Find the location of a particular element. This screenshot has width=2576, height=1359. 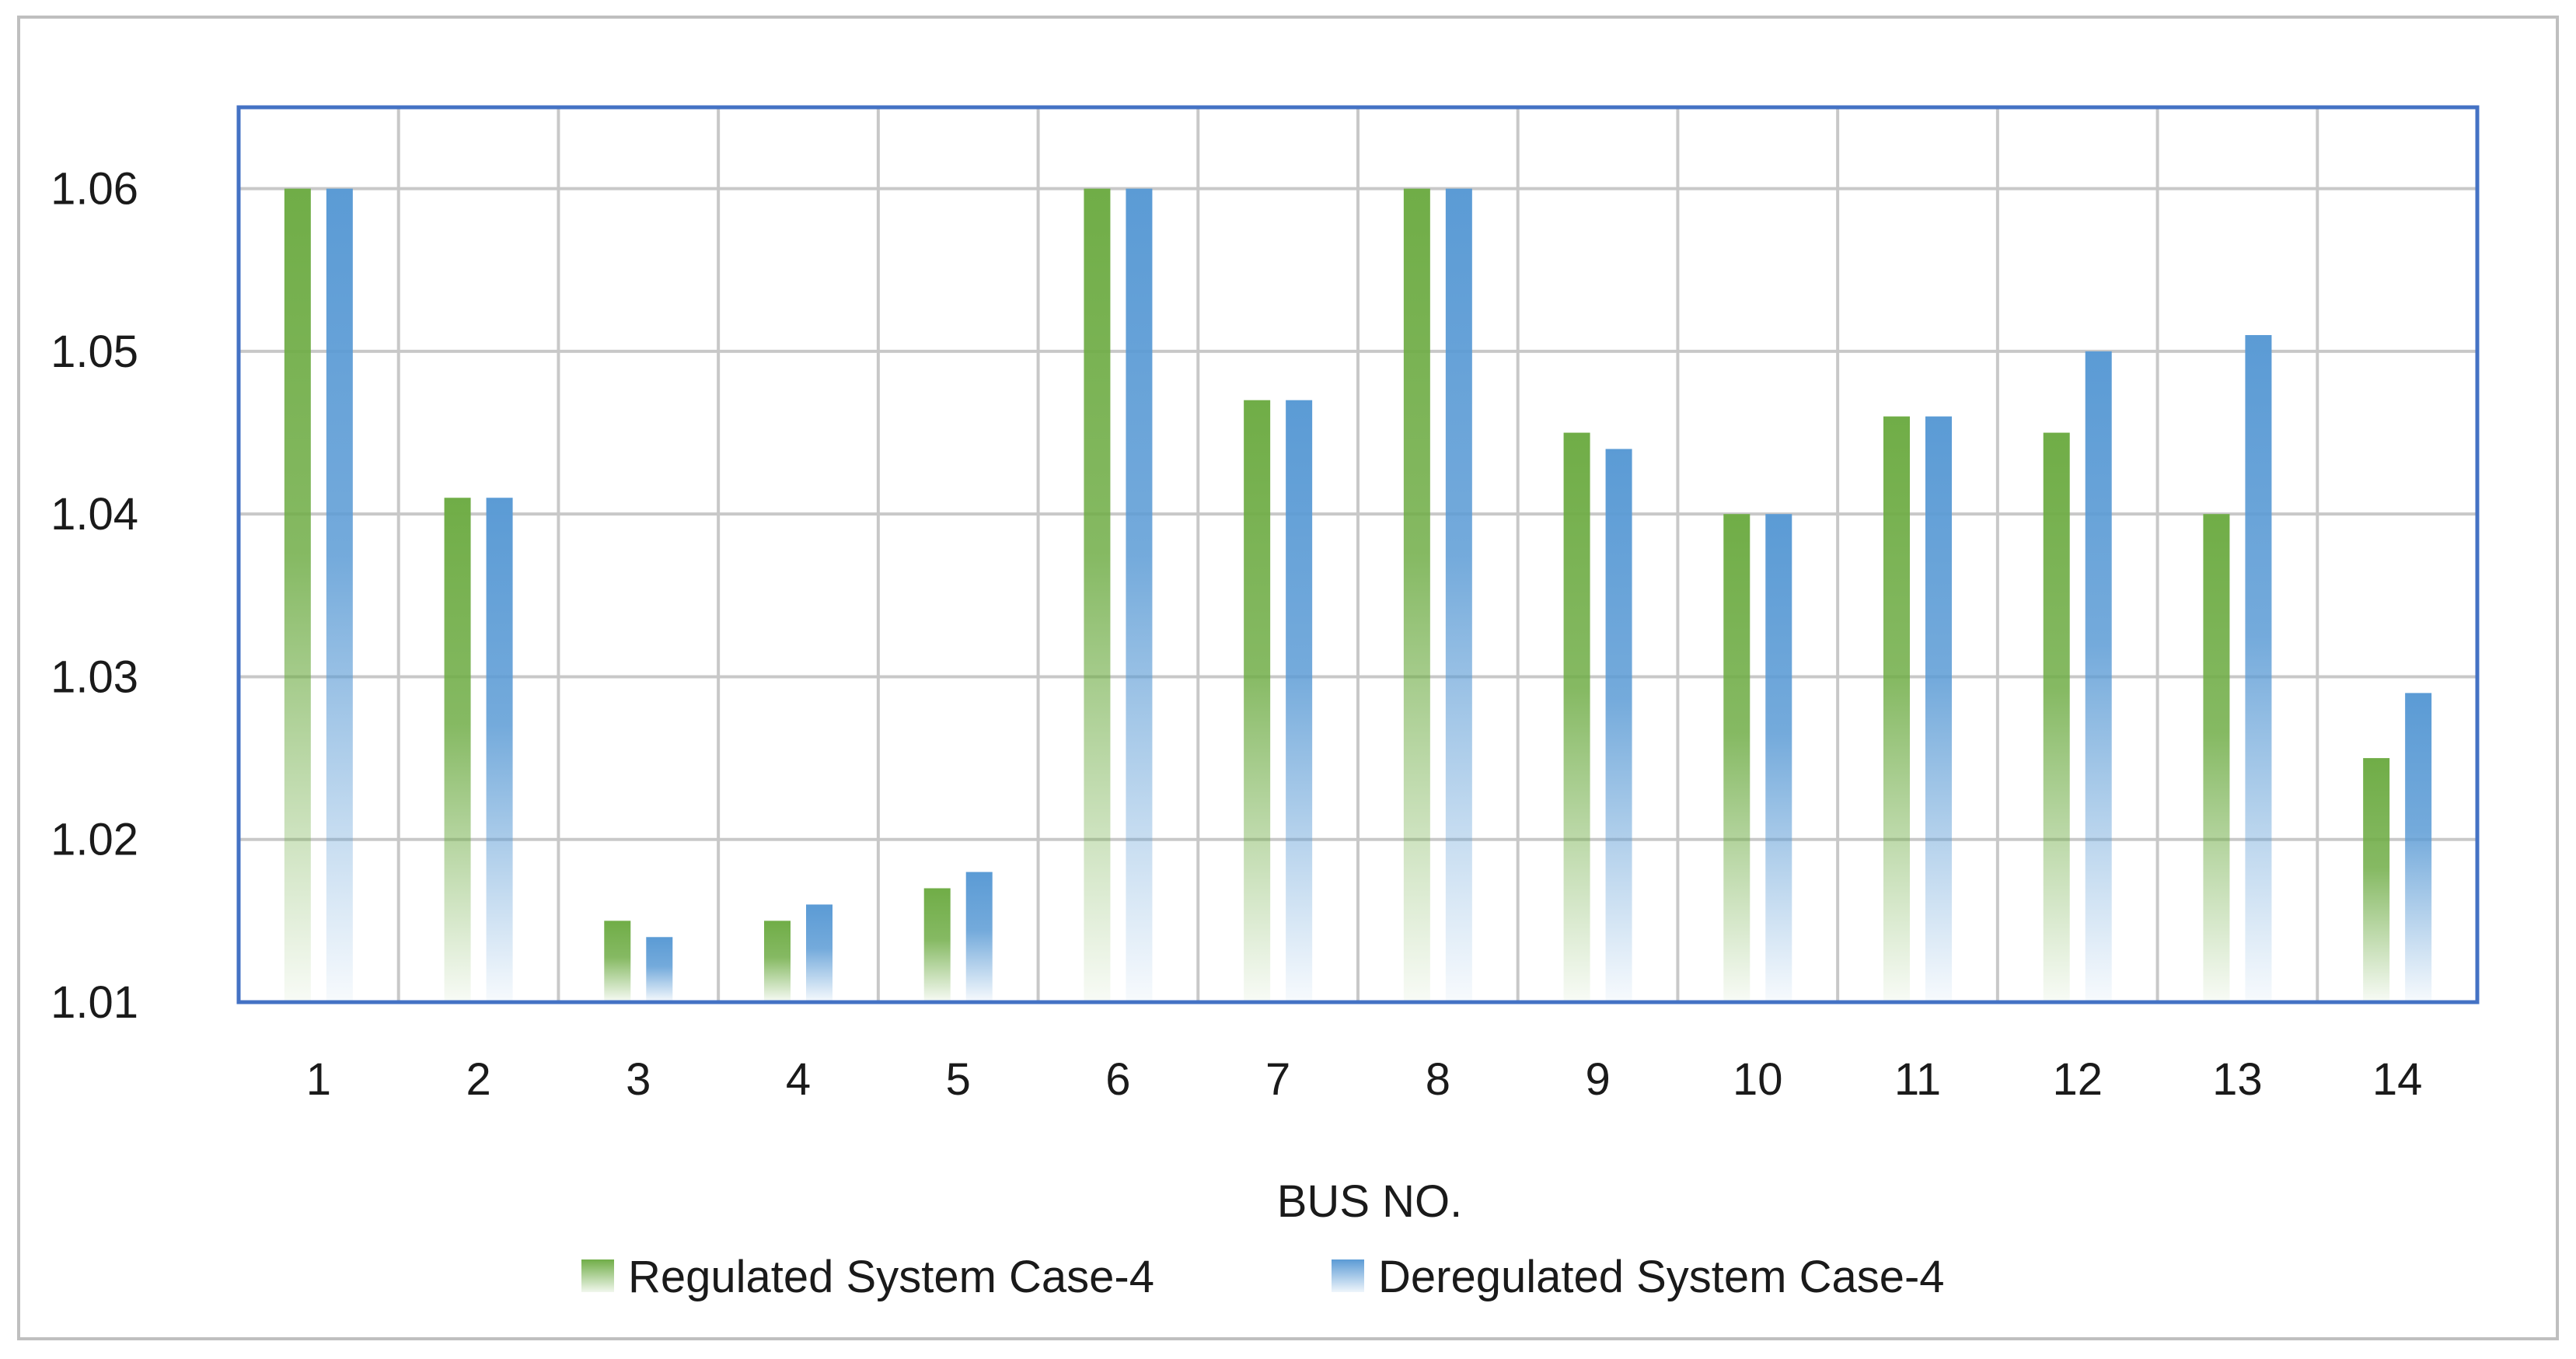

x-tick-label: 6 is located at coordinates (1118, 1079).